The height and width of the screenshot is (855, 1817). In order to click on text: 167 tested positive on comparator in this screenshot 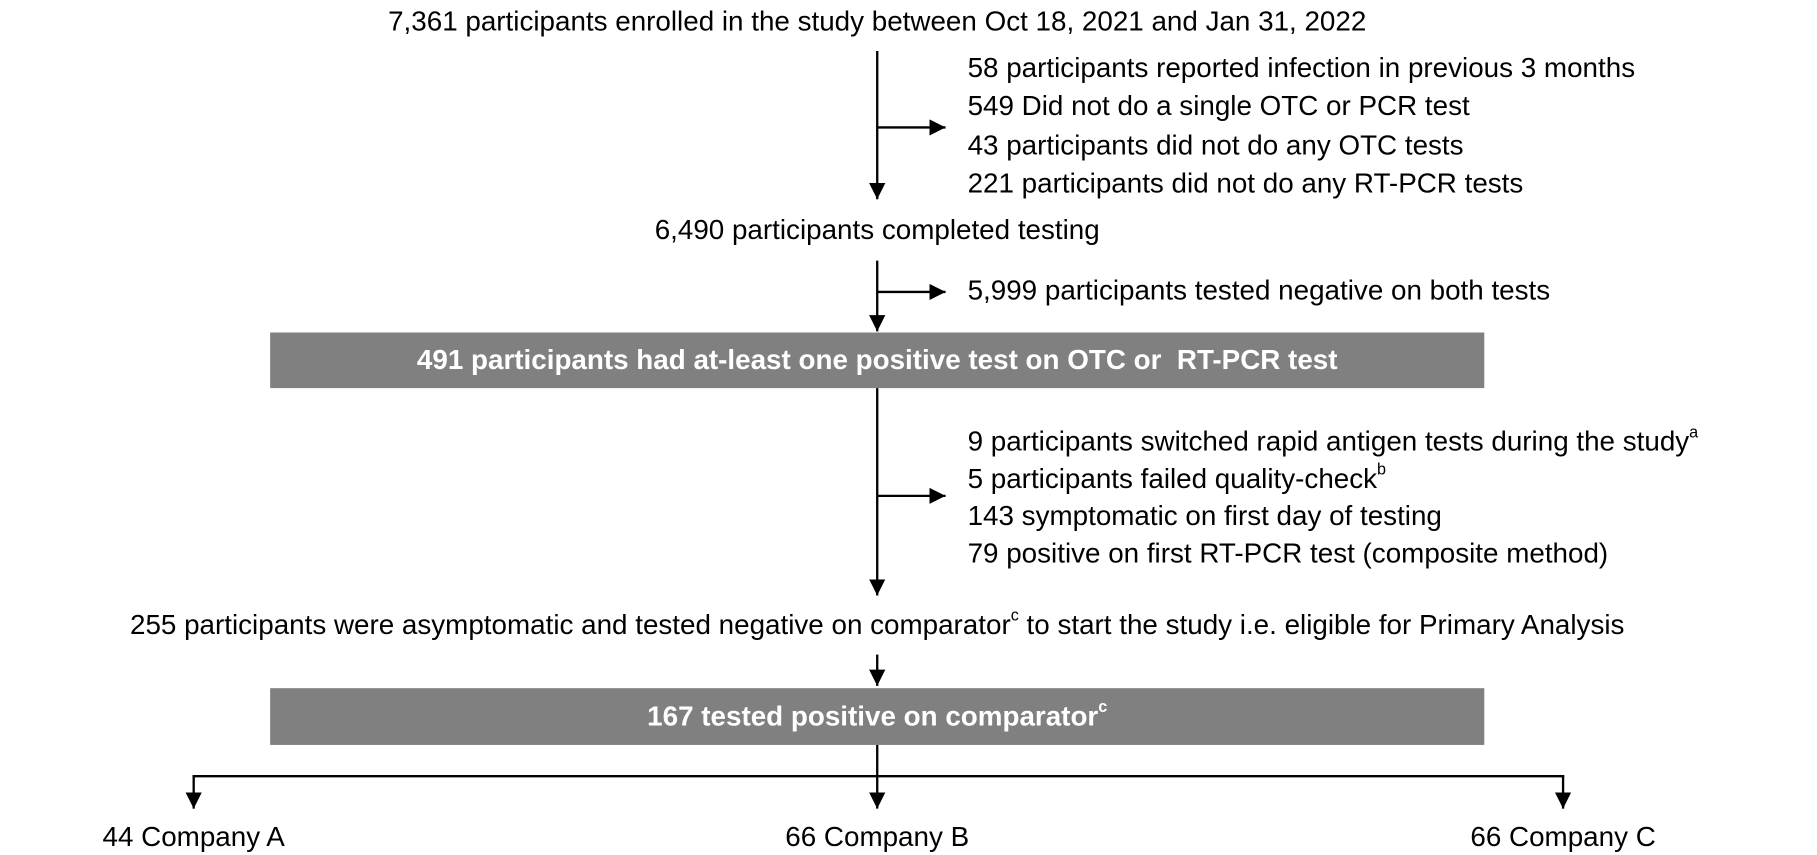, I will do `click(872, 716)`.